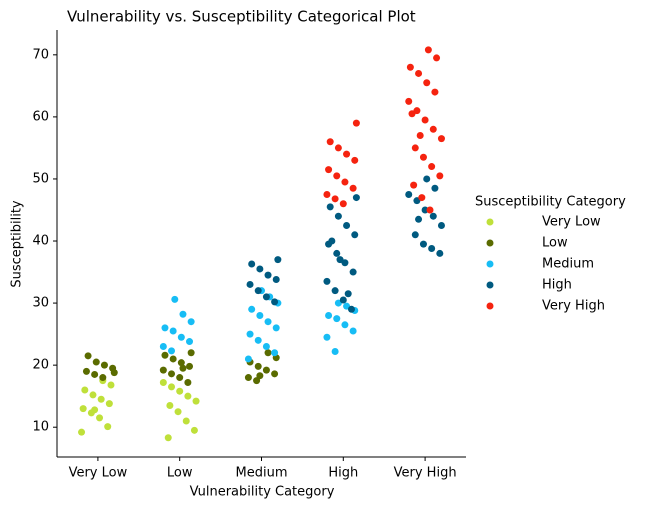  Describe the element at coordinates (98, 473) in the screenshot. I see `x-tick-label: Very Low` at that location.